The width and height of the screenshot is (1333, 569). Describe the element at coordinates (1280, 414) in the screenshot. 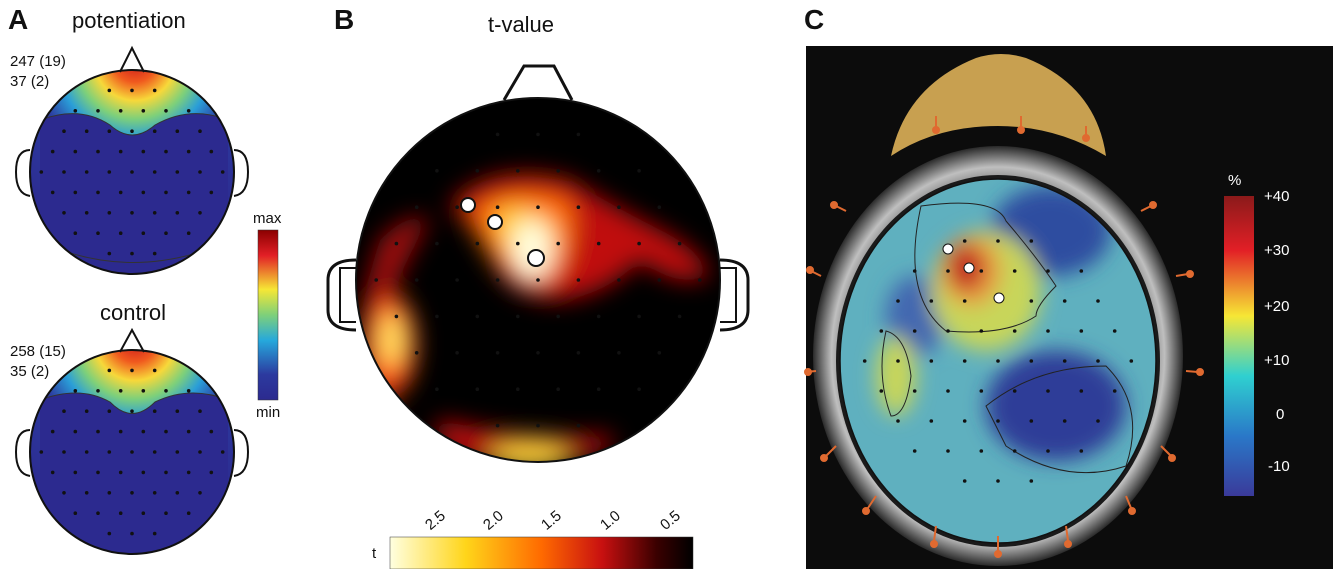

I see `percent-tick-label: 0` at that location.